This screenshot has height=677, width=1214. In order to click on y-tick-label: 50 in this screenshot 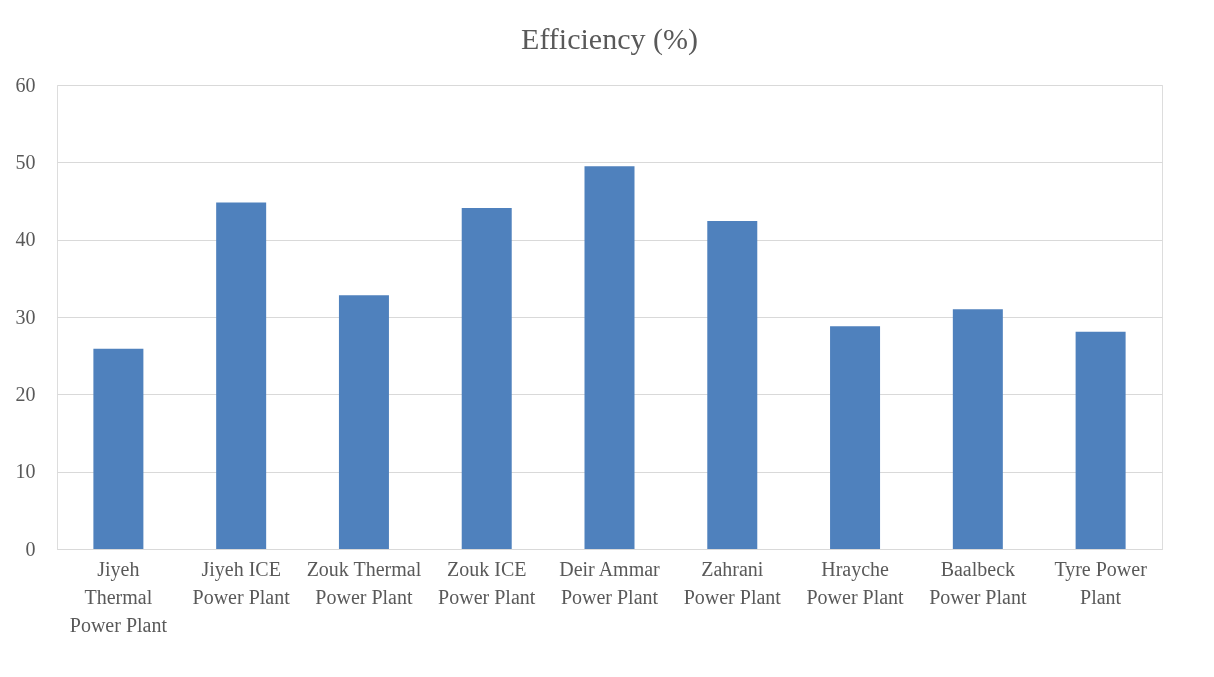, I will do `click(25, 161)`.